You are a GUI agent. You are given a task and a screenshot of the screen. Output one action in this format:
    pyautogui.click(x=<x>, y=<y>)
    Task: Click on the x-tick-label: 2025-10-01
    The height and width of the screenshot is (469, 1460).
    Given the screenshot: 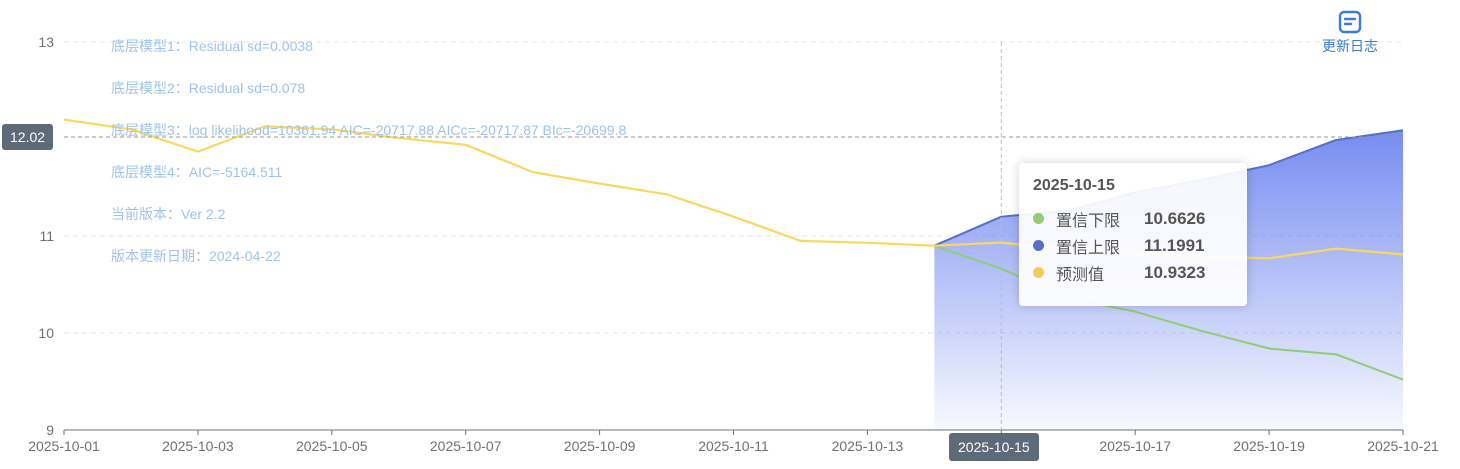 What is the action you would take?
    pyautogui.click(x=64, y=446)
    